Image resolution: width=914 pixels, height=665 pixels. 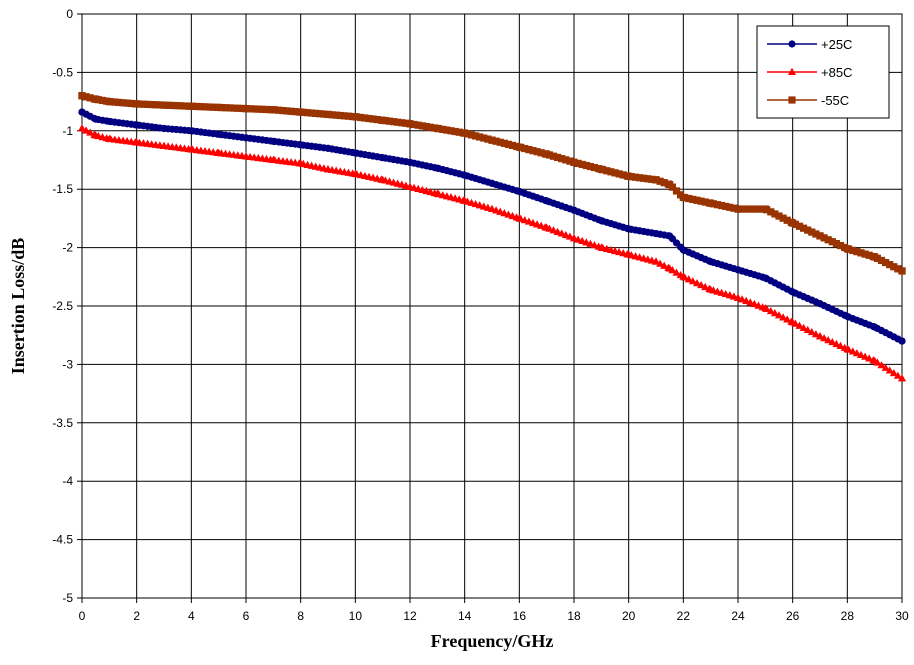 What do you see at coordinates (792, 100) in the screenshot?
I see `legend-marker` at bounding box center [792, 100].